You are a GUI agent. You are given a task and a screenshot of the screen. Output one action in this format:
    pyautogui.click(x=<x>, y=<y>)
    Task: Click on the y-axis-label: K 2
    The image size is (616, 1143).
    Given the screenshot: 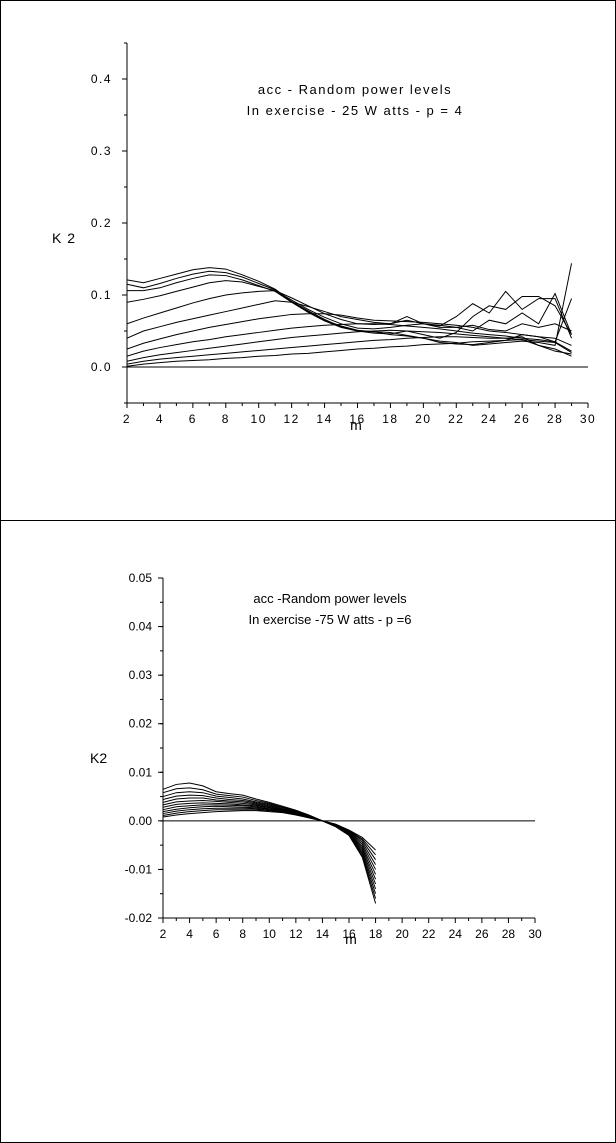 What is the action you would take?
    pyautogui.click(x=64, y=238)
    